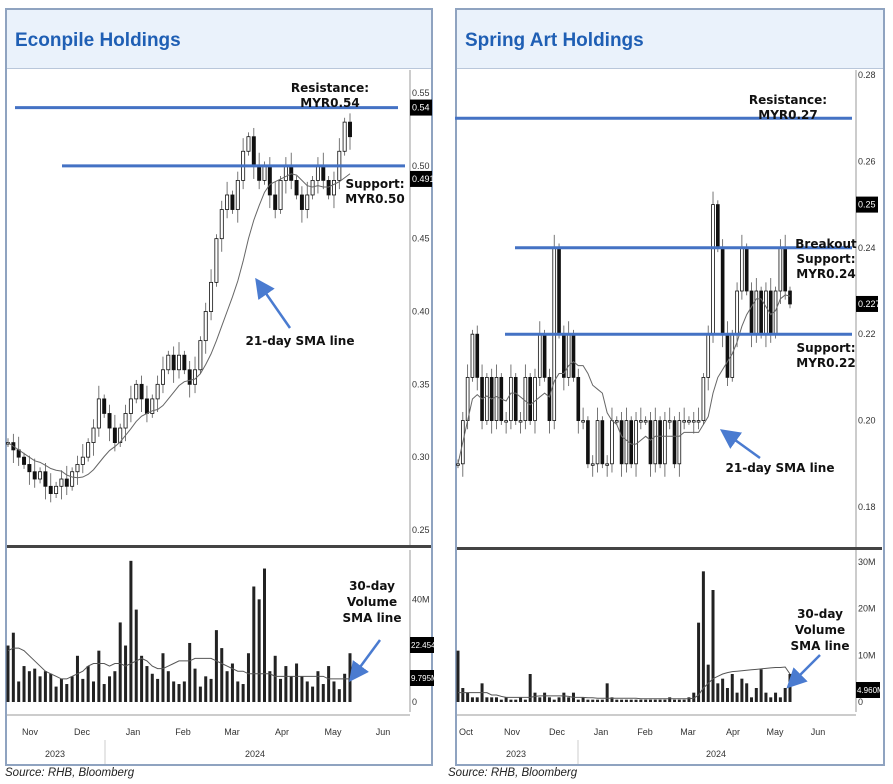 Image resolution: width=893 pixels, height=784 pixels. I want to click on chart-title: Econpile Holdings, so click(98, 40).